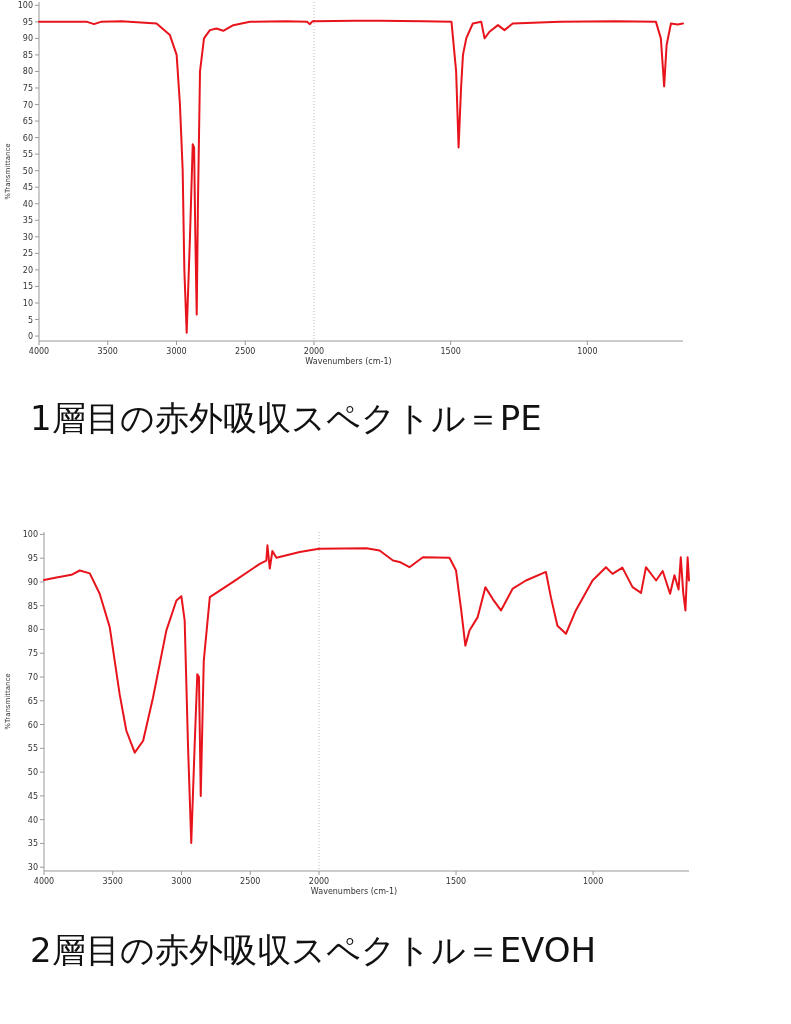 The image size is (791, 1024). I want to click on y-tick-label: 15, so click(27, 287).